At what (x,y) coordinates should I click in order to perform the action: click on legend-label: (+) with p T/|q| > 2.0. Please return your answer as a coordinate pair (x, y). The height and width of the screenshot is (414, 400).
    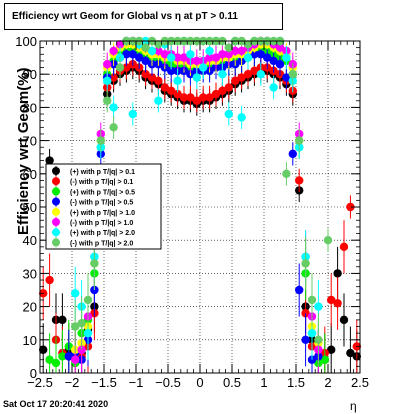
    Looking at the image, I should click on (102, 233).